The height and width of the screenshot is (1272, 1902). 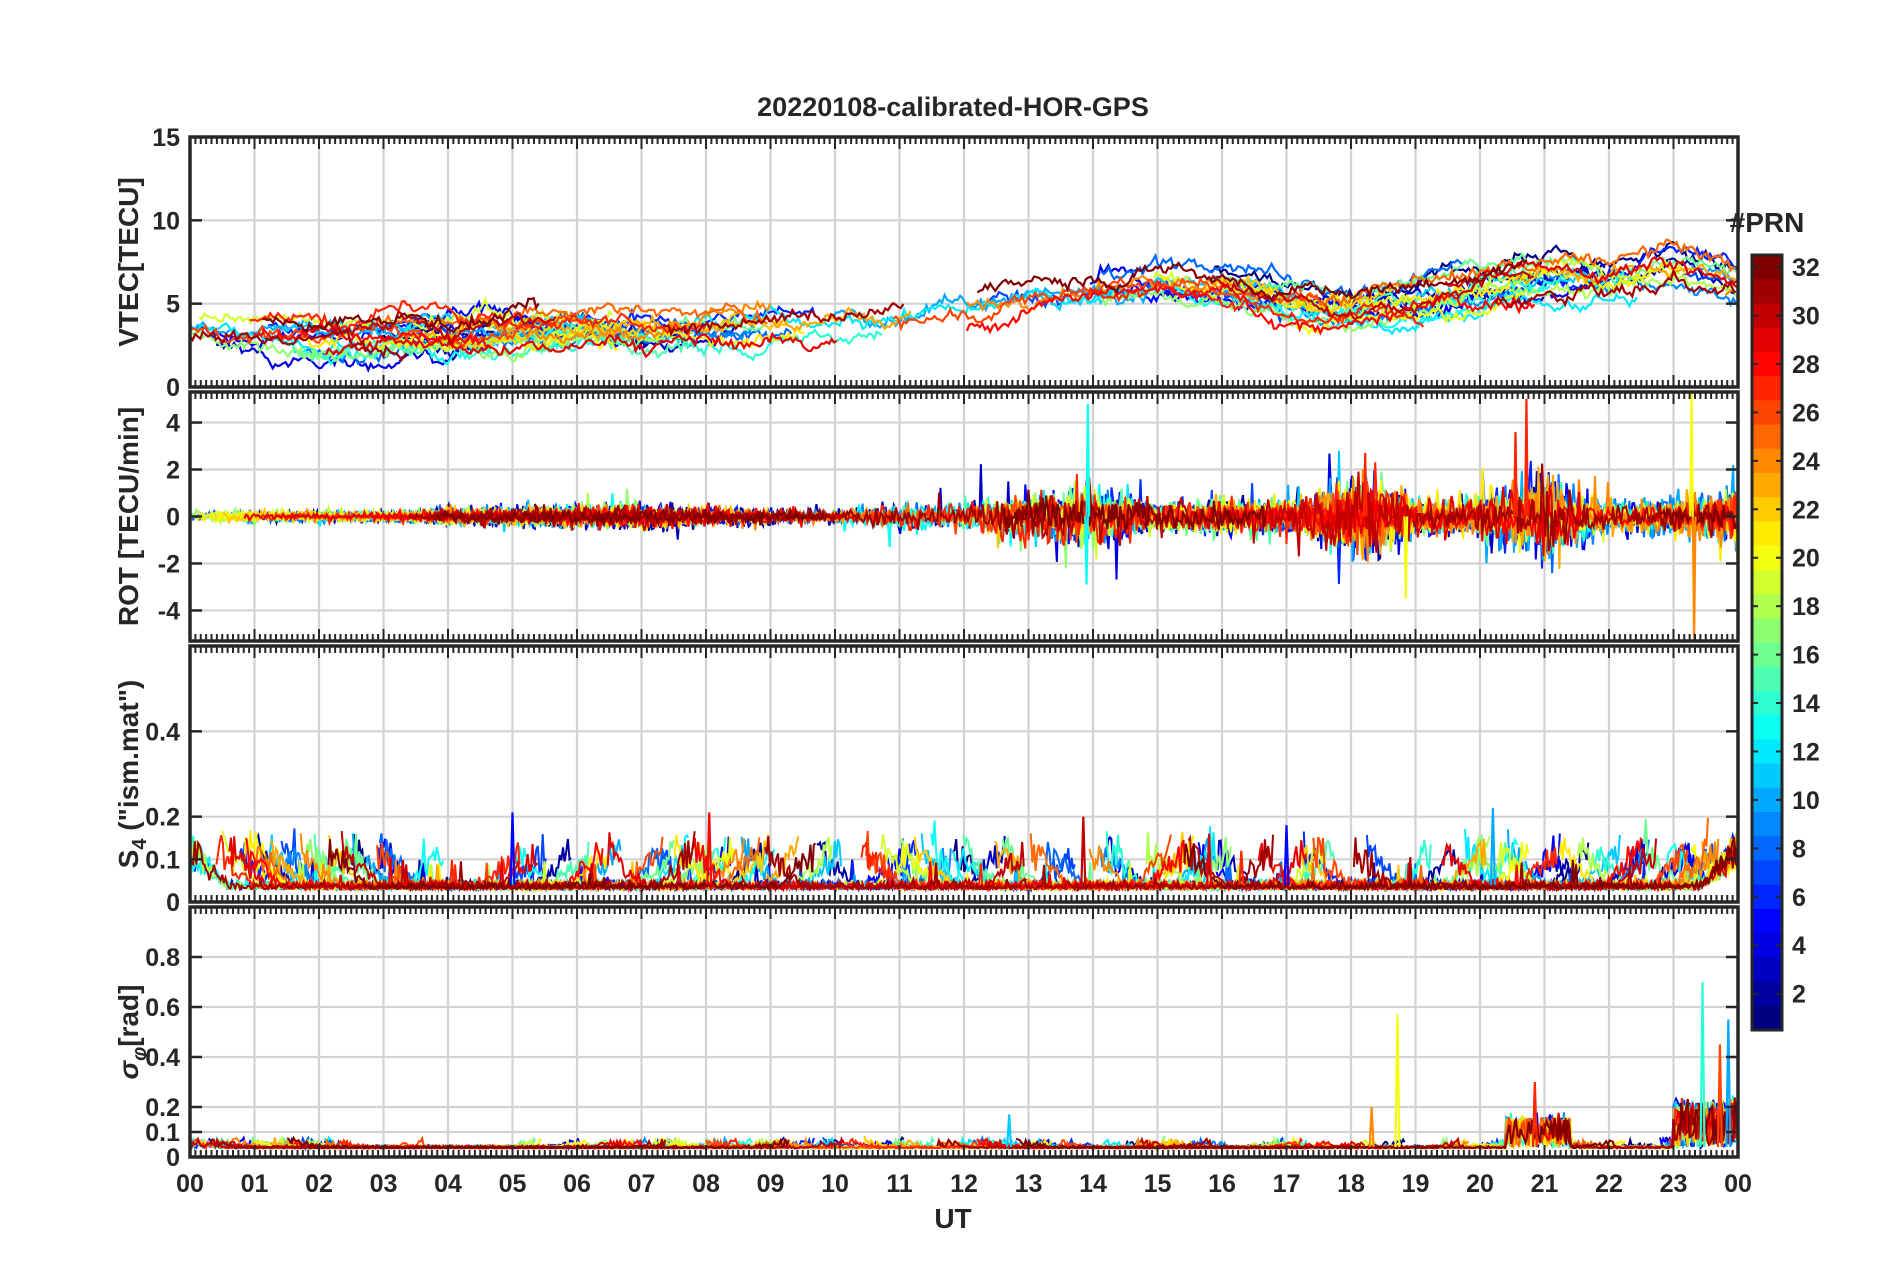 What do you see at coordinates (1806, 268) in the screenshot?
I see `colorbar-tick-label: 32` at bounding box center [1806, 268].